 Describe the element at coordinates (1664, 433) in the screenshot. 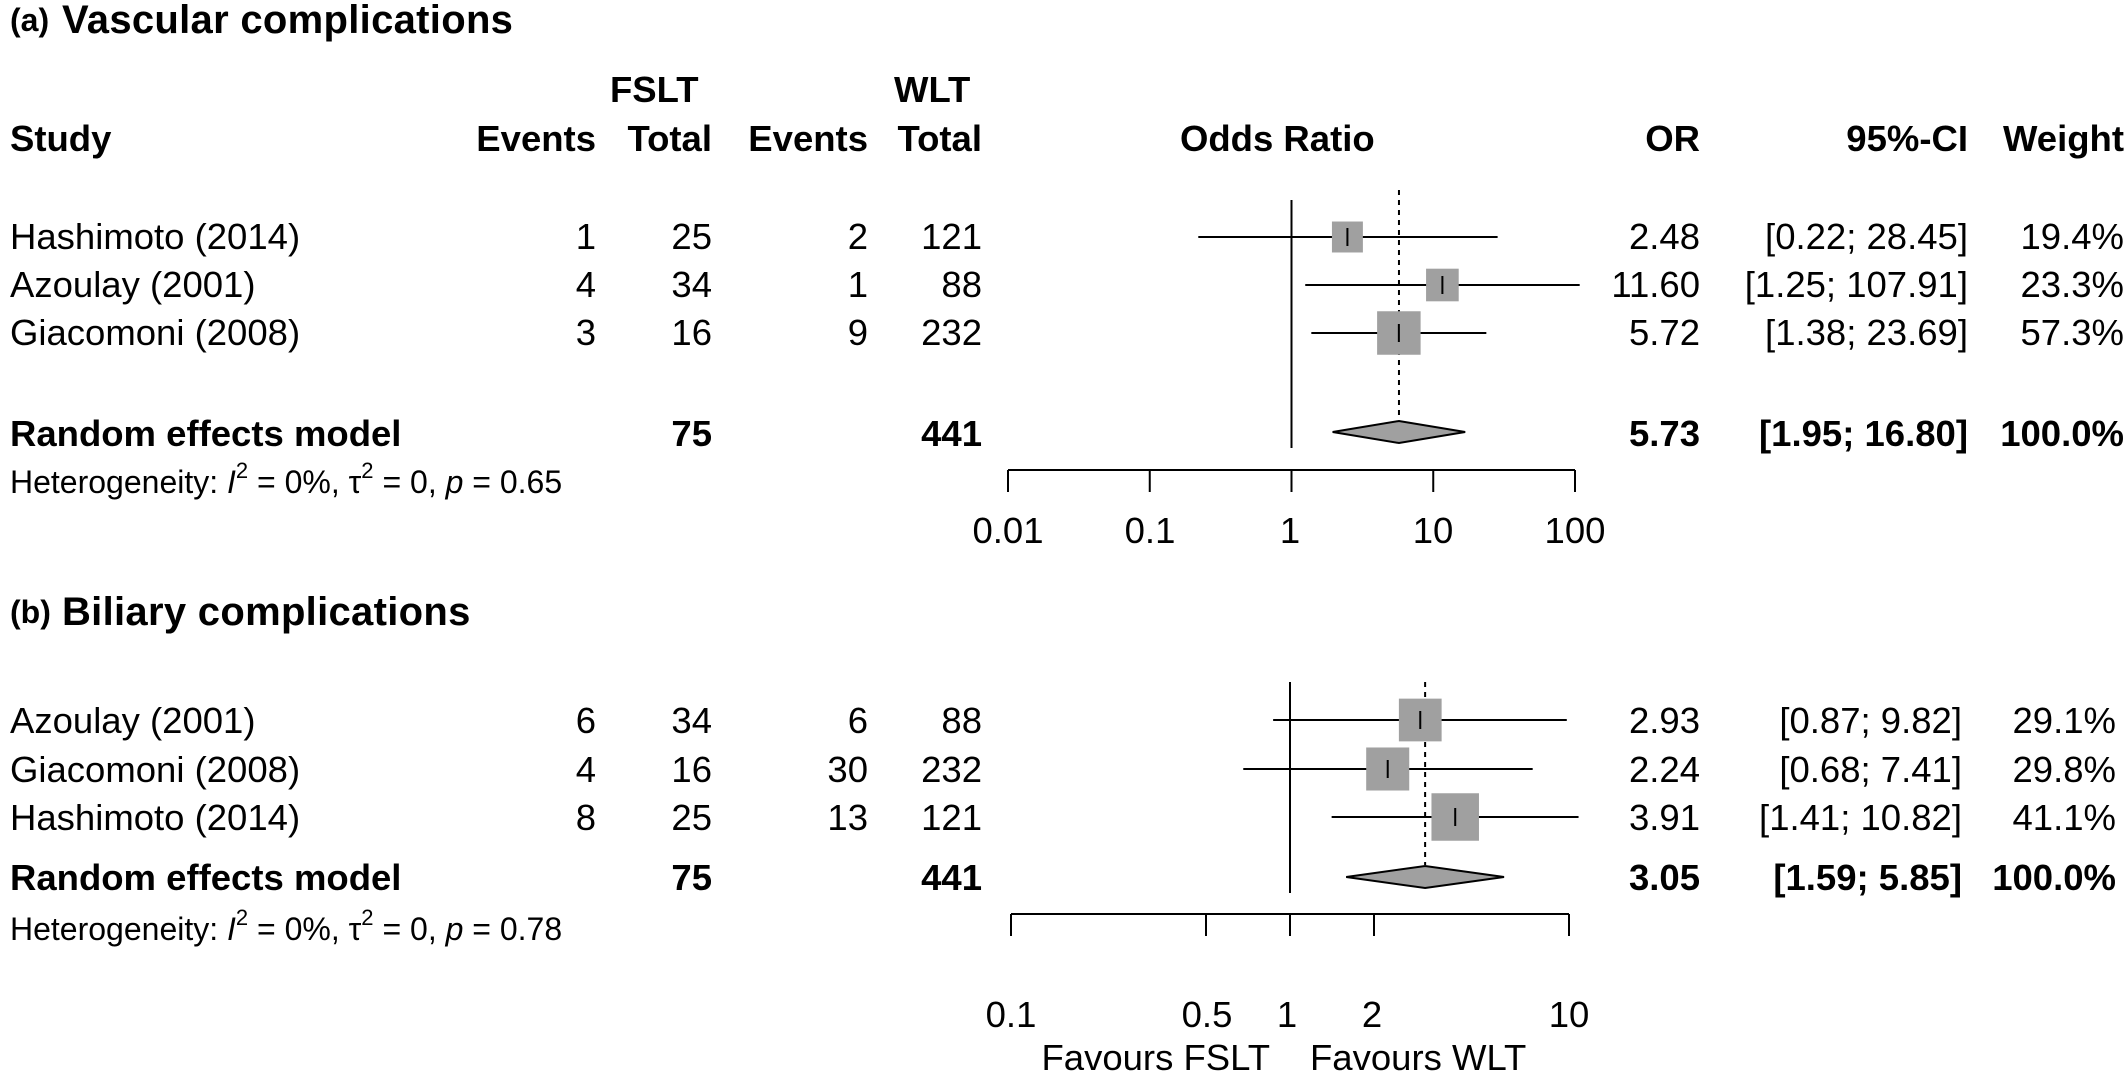

I see `pooled-or: 5.73` at that location.